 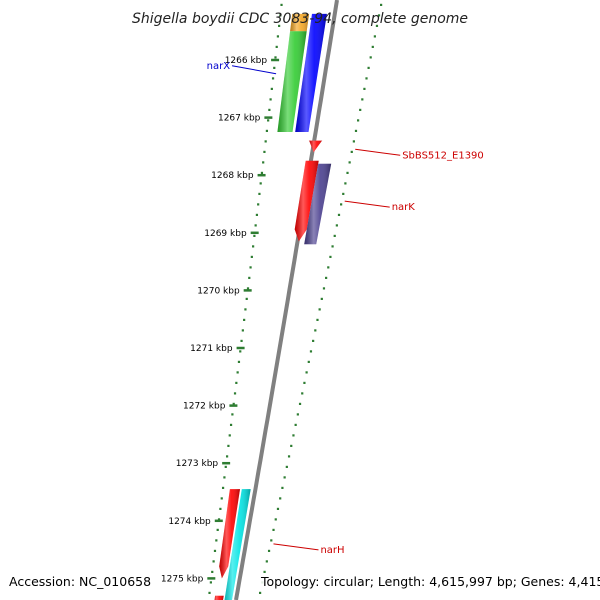 What do you see at coordinates (242, 68) in the screenshot?
I see `gene-label-narX: narX` at bounding box center [242, 68].